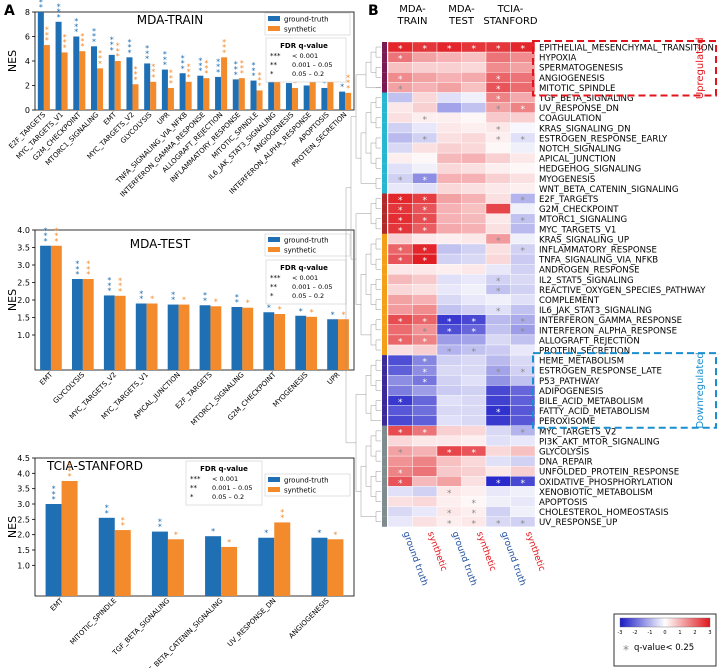 This screenshot has height=668, width=724. Describe the element at coordinates (307, 24) in the screenshot. I see `series-legend-box` at that location.